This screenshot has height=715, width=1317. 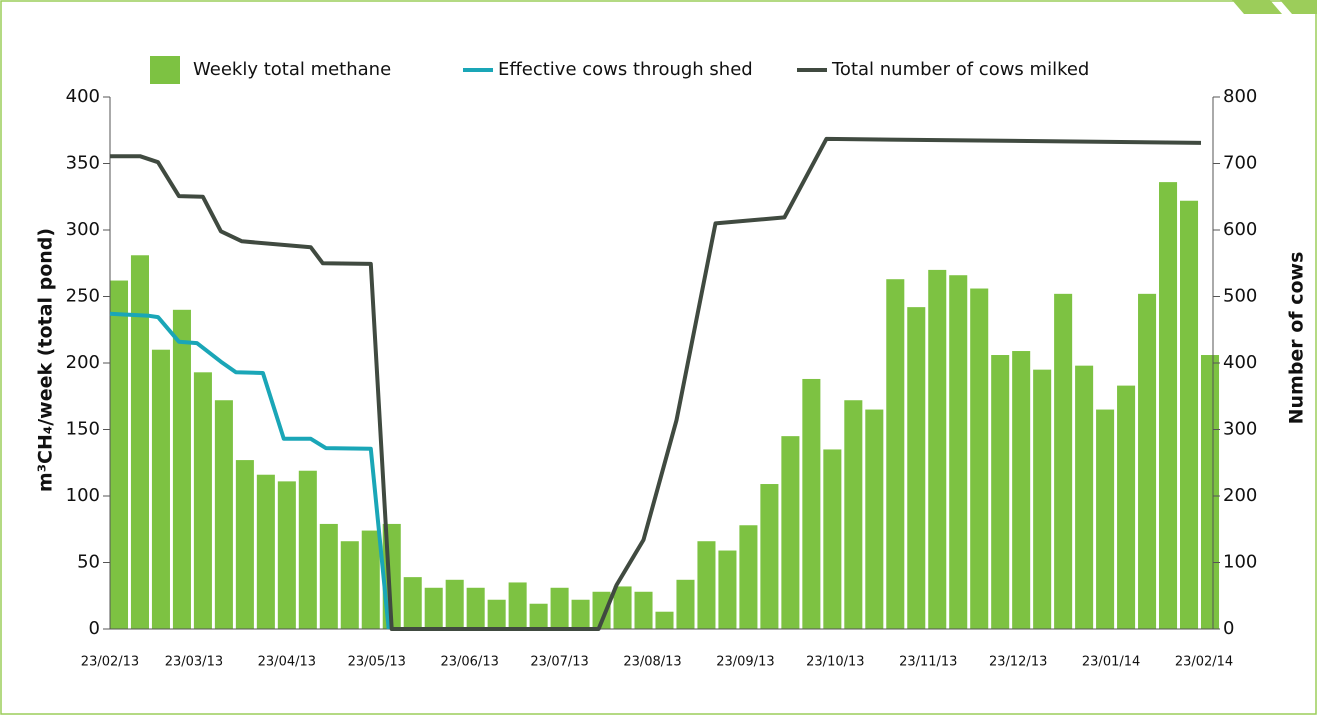 I want to click on legend-label: Total number of cows milked, so click(x=960, y=69).